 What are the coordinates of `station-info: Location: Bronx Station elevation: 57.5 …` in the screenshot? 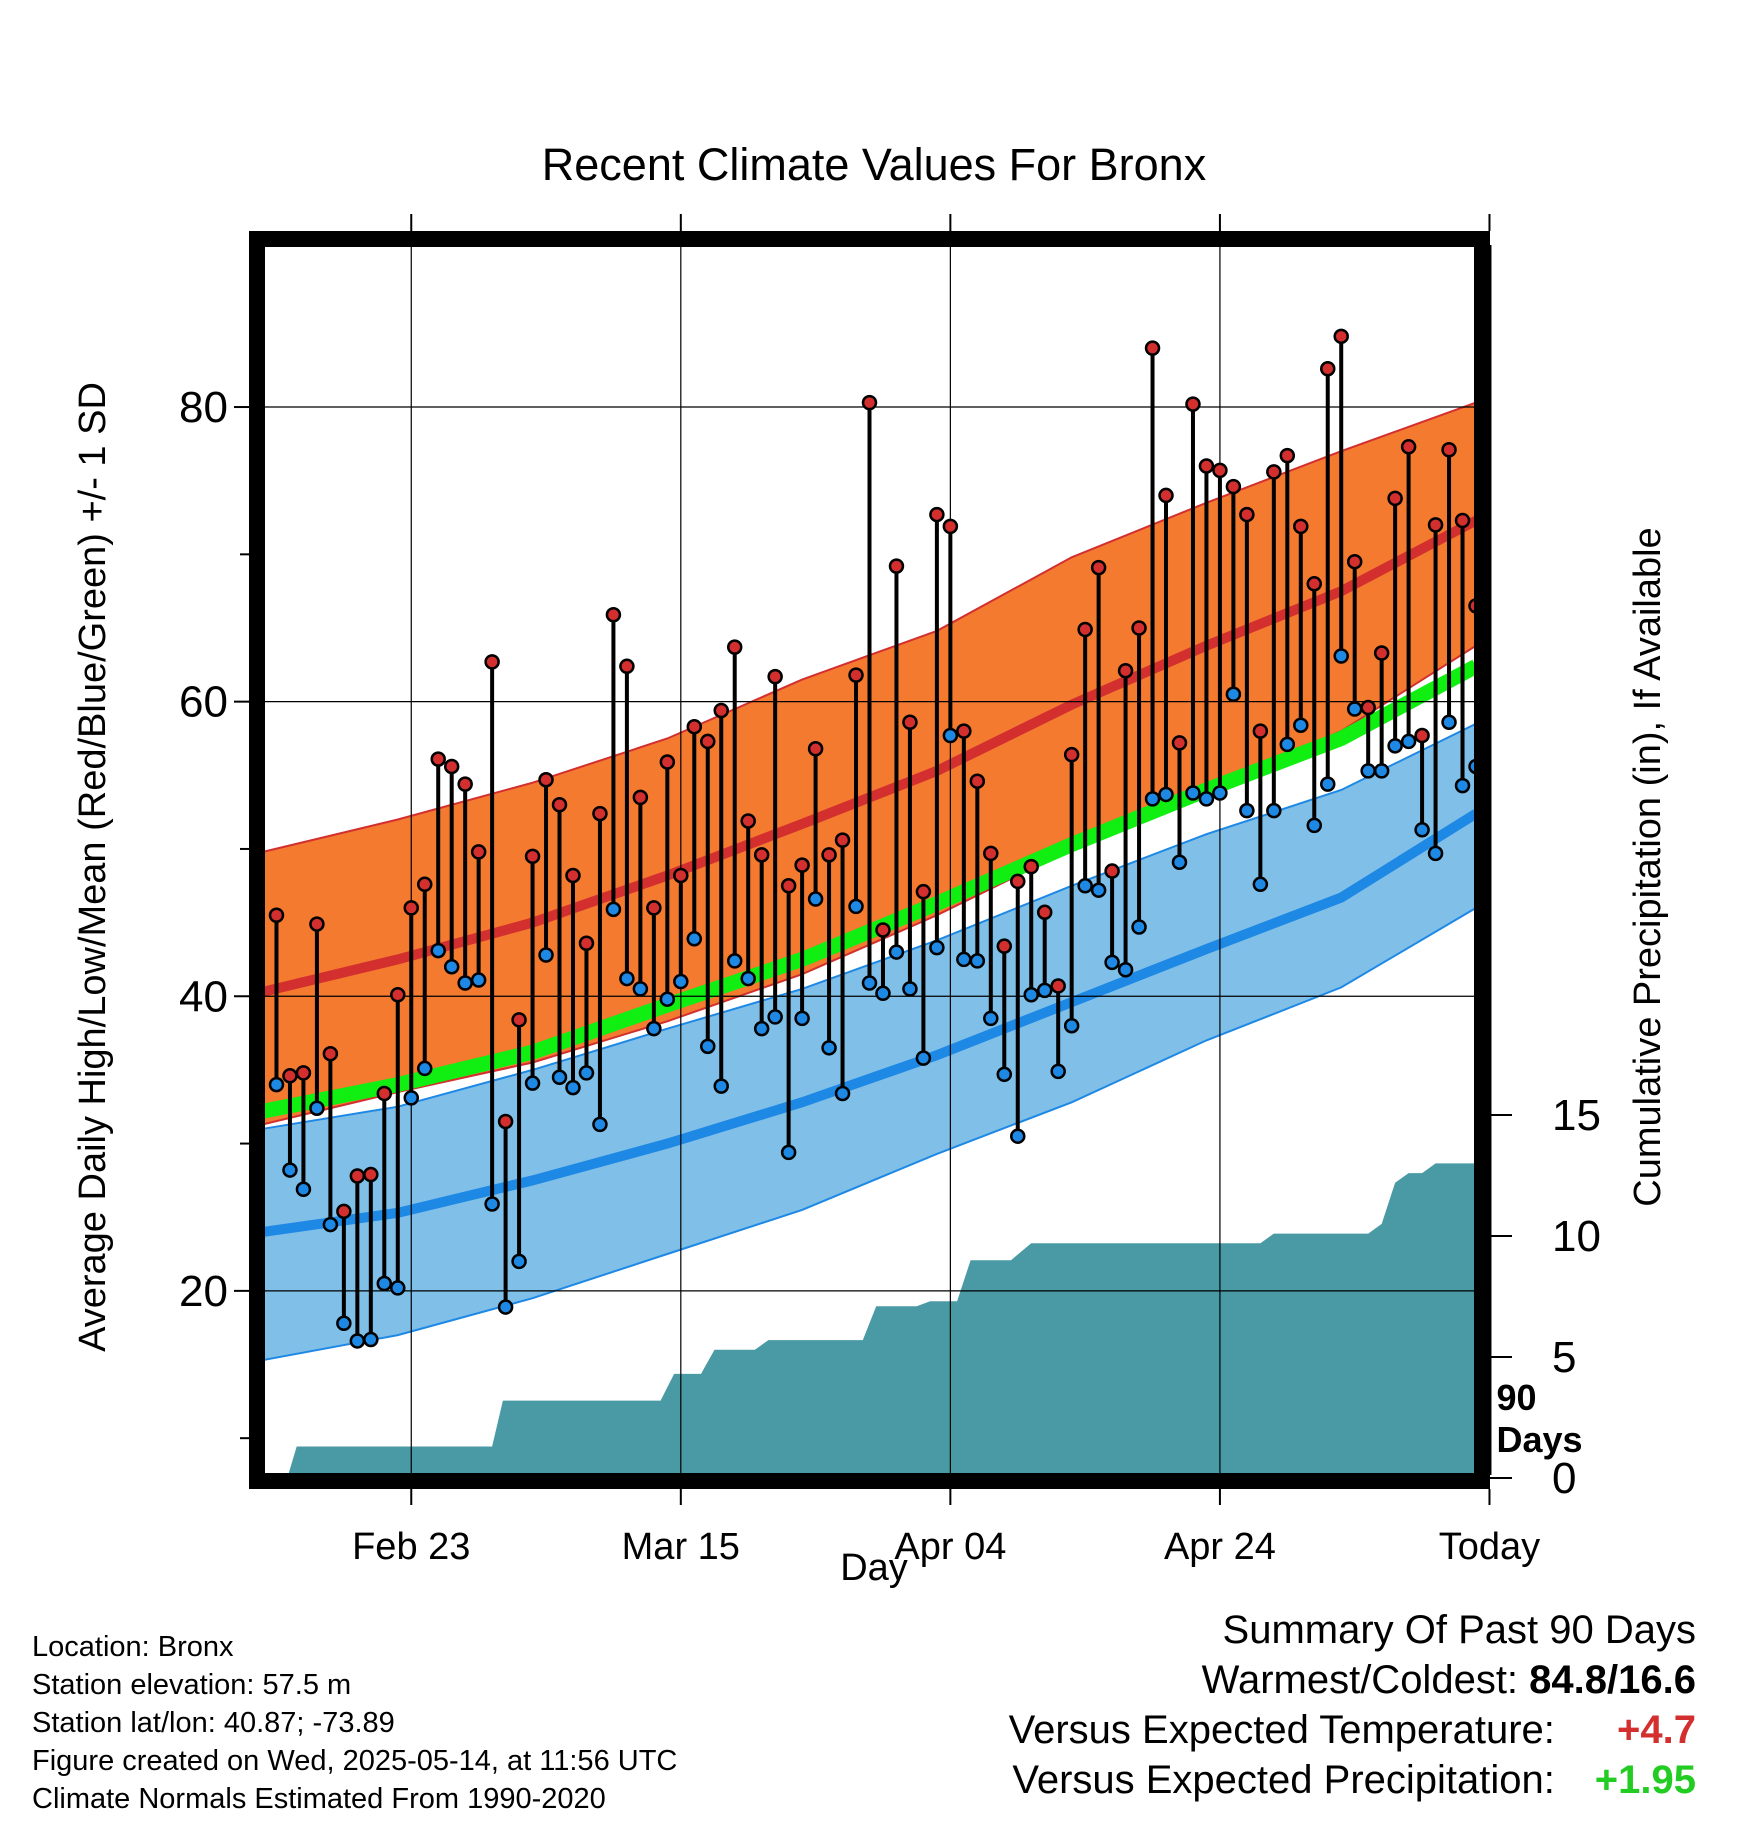 It's located at (354, 1723).